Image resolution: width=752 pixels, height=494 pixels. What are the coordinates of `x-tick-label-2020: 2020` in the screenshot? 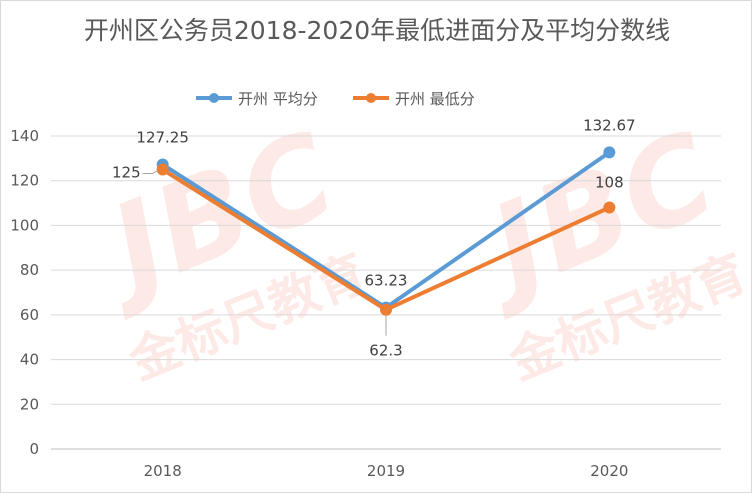 It's located at (609, 471).